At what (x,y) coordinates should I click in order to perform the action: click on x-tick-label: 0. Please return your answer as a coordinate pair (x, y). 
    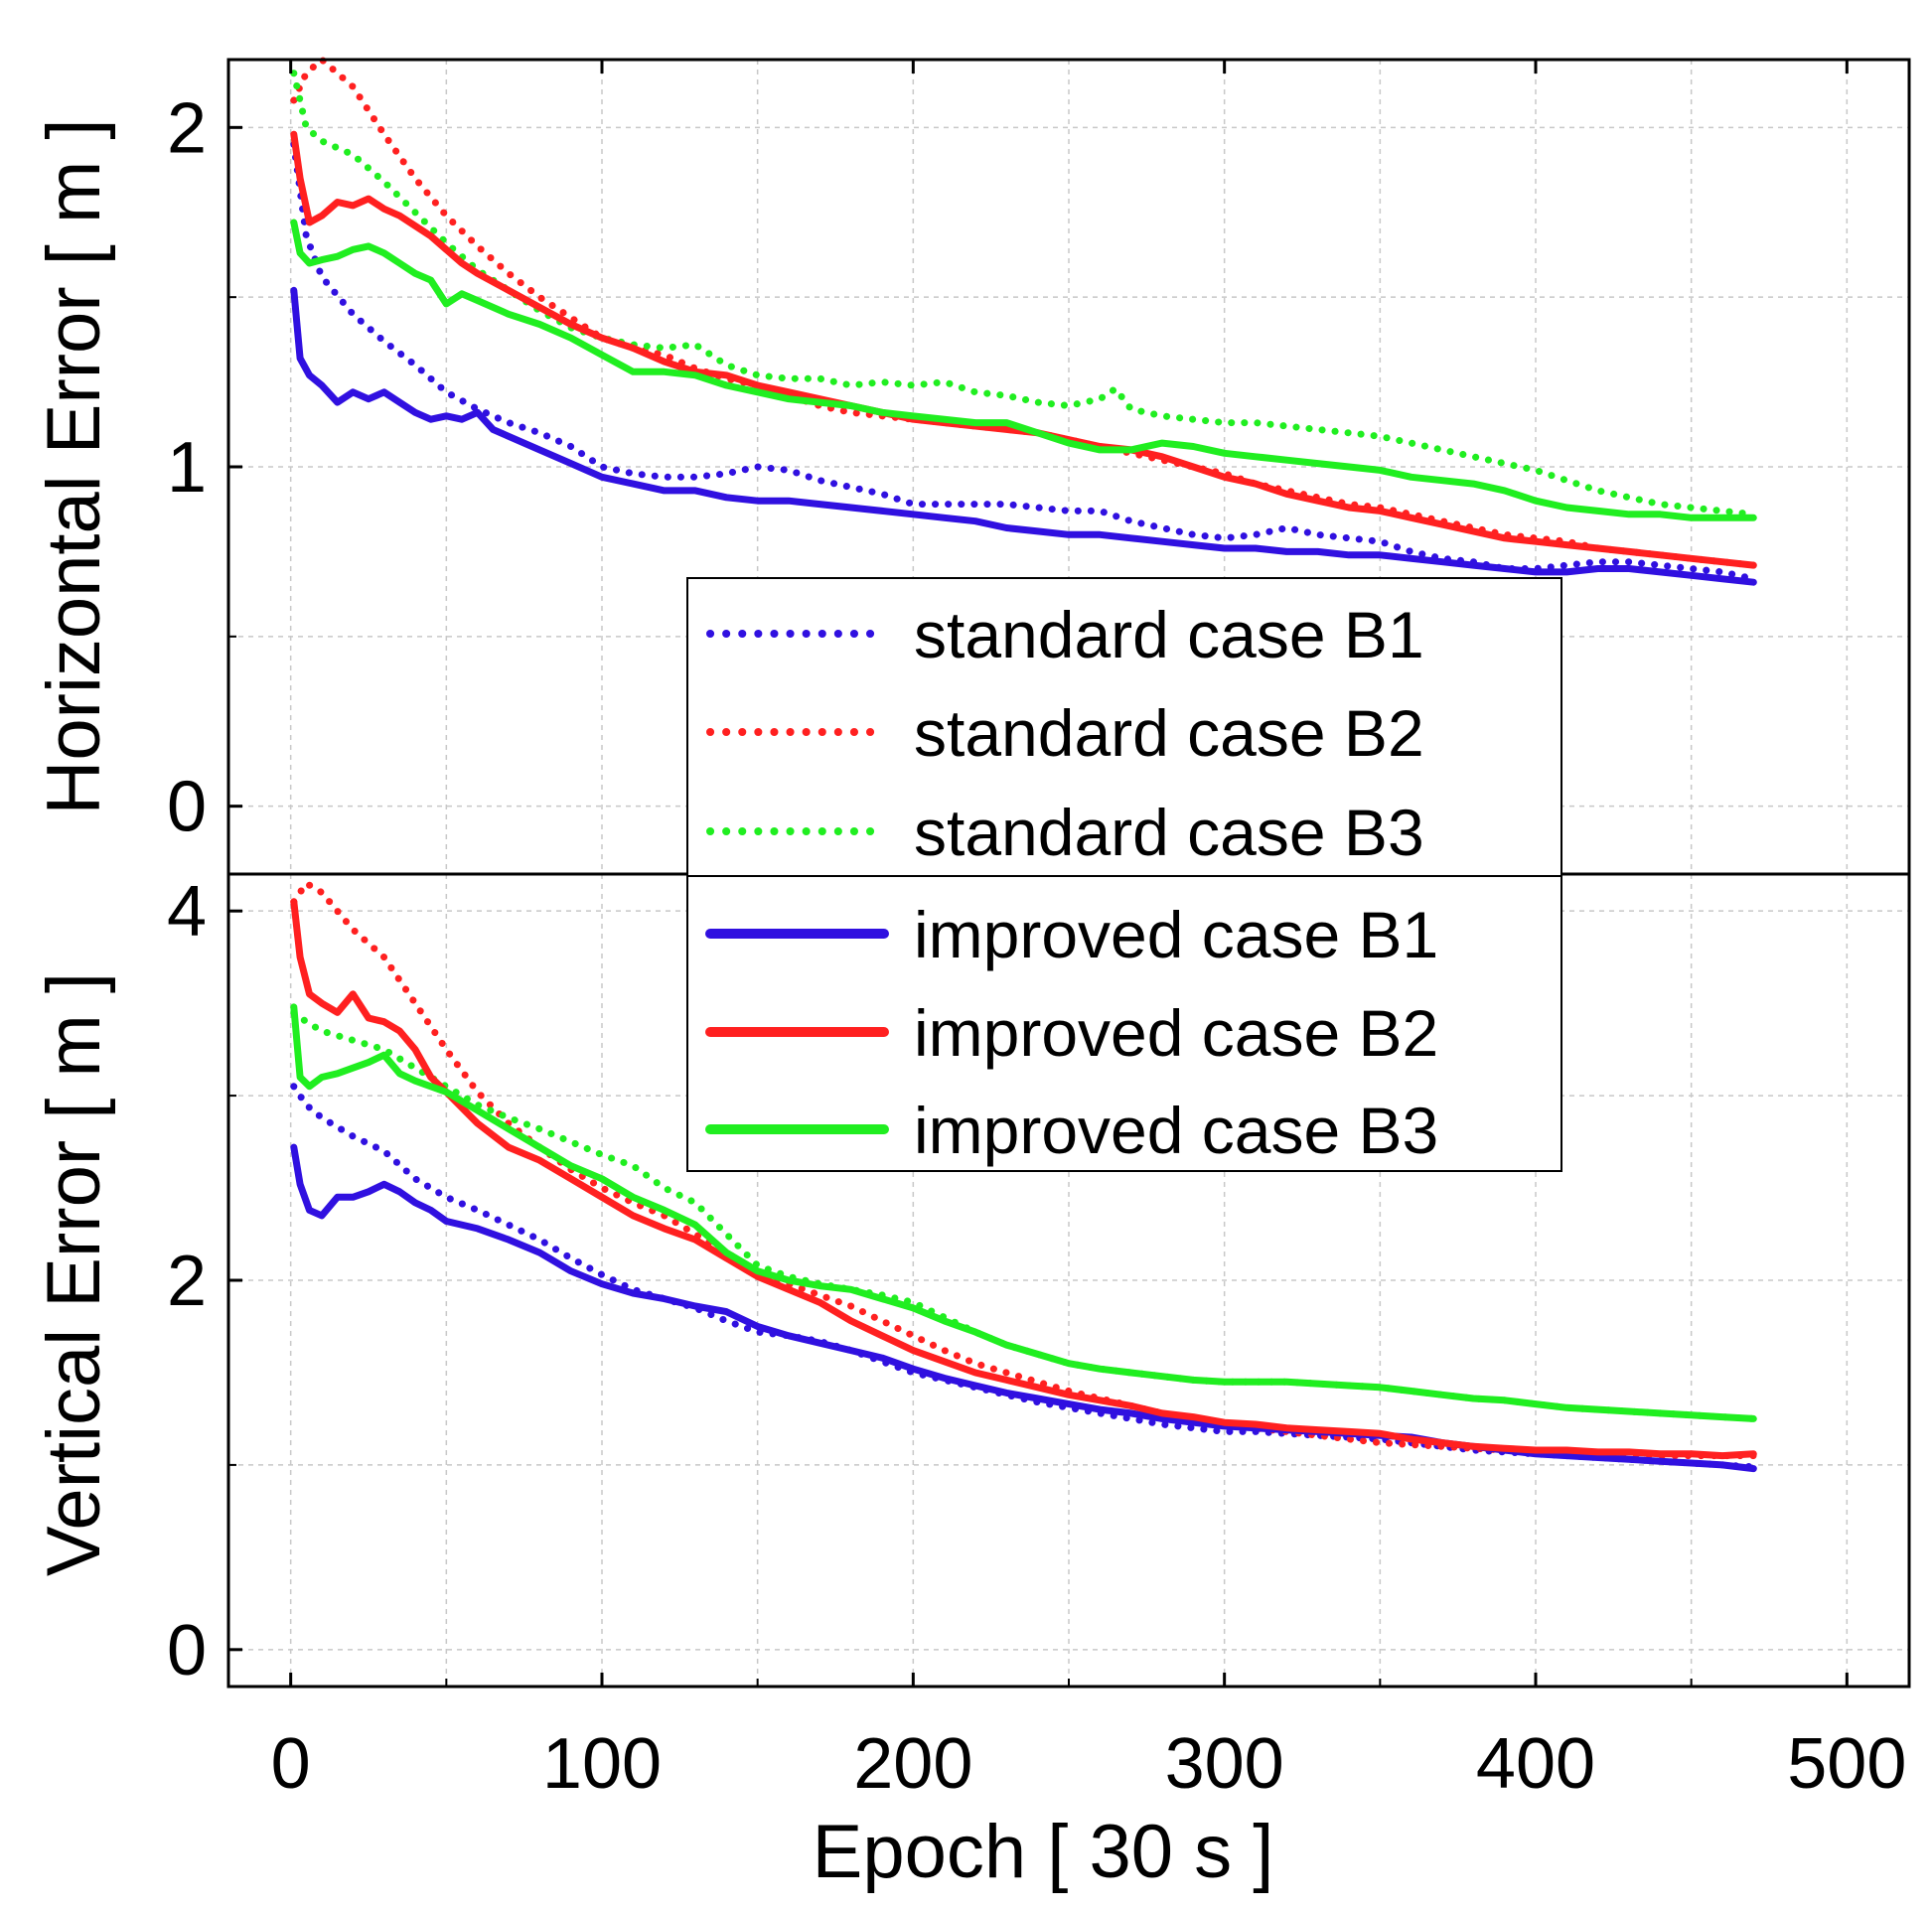
    Looking at the image, I should click on (291, 1764).